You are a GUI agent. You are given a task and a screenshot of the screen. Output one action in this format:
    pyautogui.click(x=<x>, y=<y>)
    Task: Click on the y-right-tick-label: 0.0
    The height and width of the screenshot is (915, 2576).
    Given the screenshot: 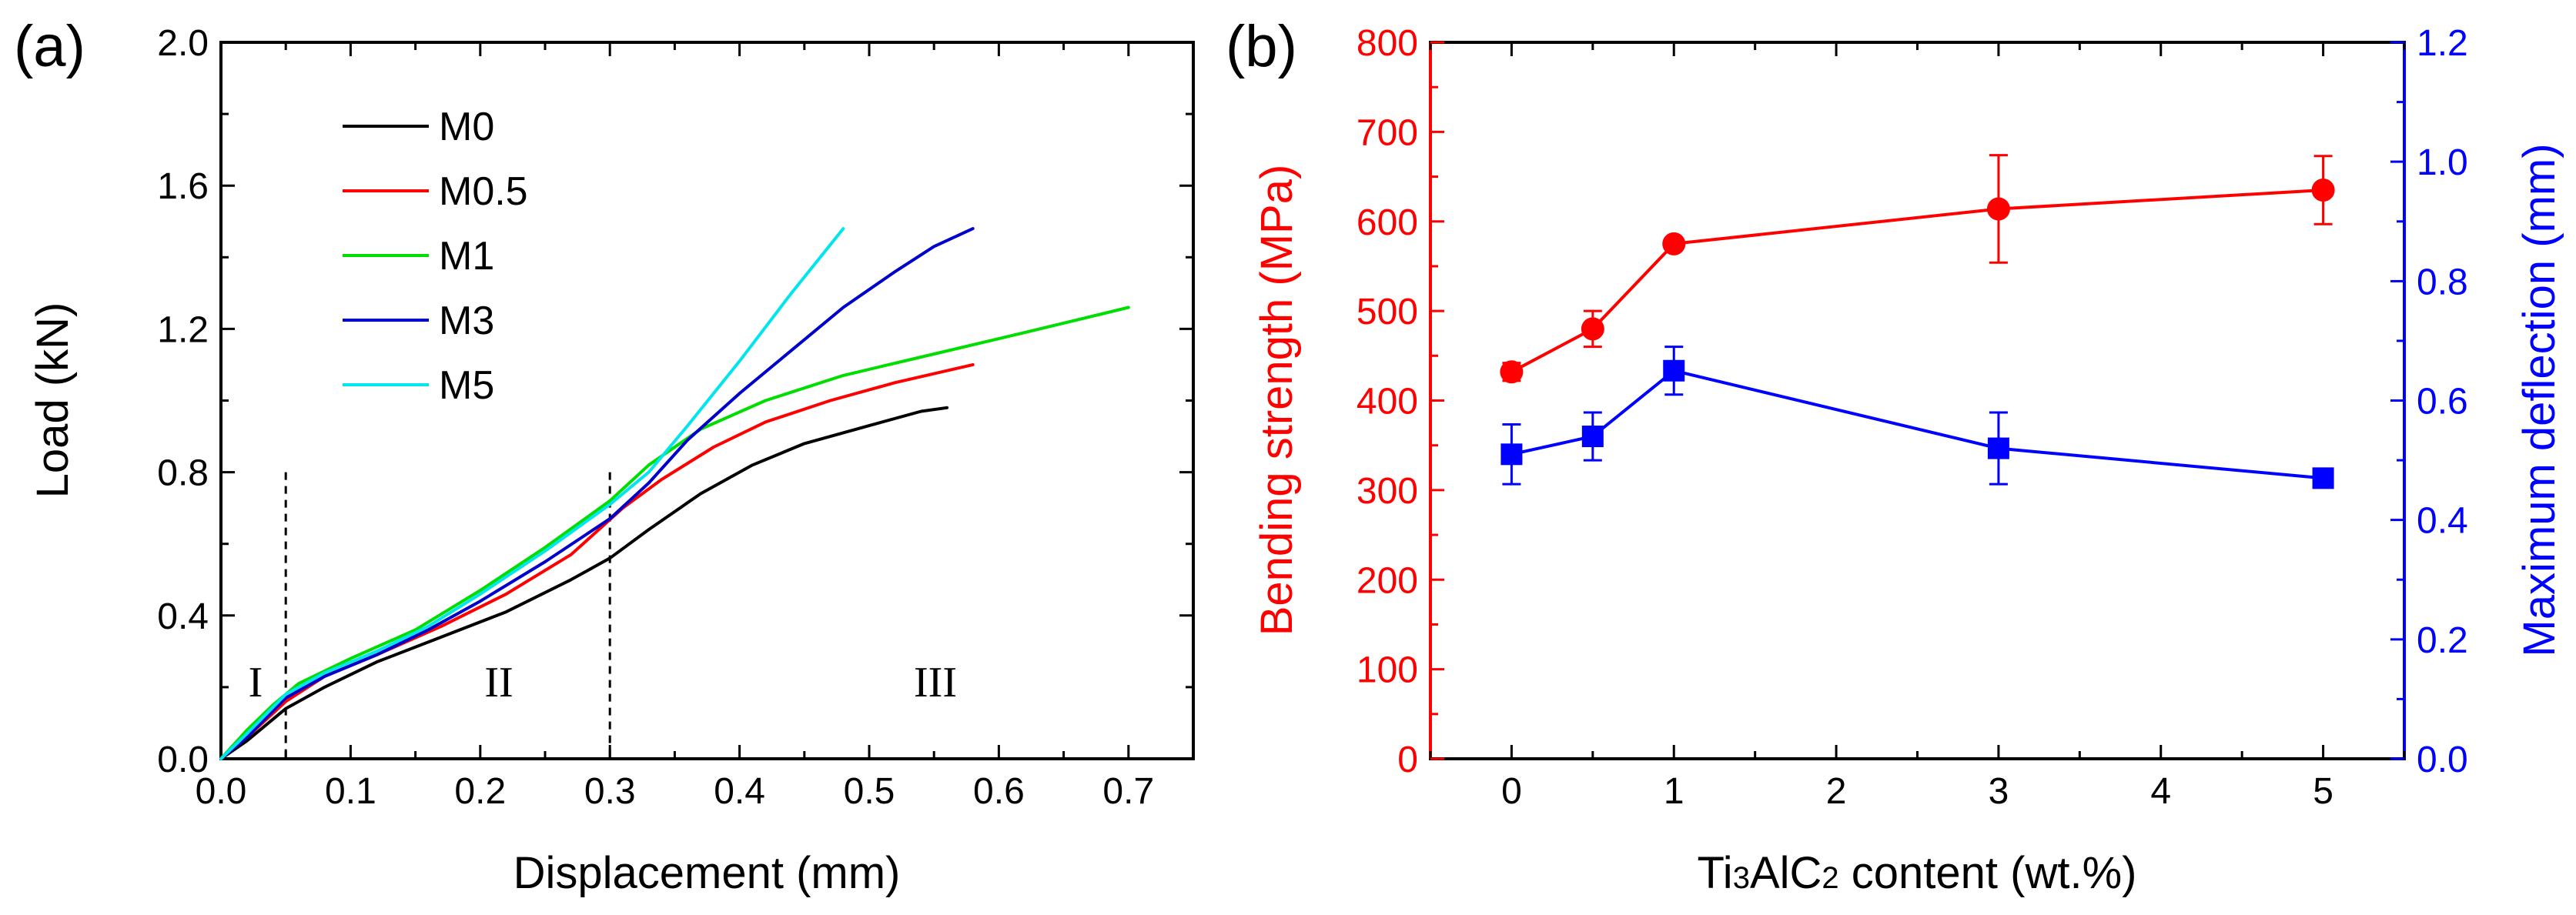 What is the action you would take?
    pyautogui.click(x=2443, y=760)
    